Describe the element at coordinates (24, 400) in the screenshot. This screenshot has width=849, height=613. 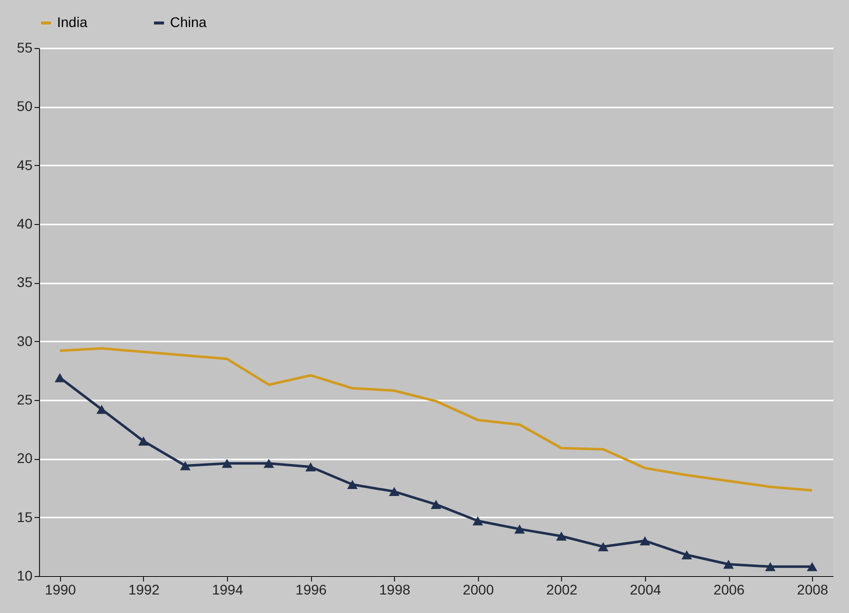
I see `y-tick-label: 25` at that location.